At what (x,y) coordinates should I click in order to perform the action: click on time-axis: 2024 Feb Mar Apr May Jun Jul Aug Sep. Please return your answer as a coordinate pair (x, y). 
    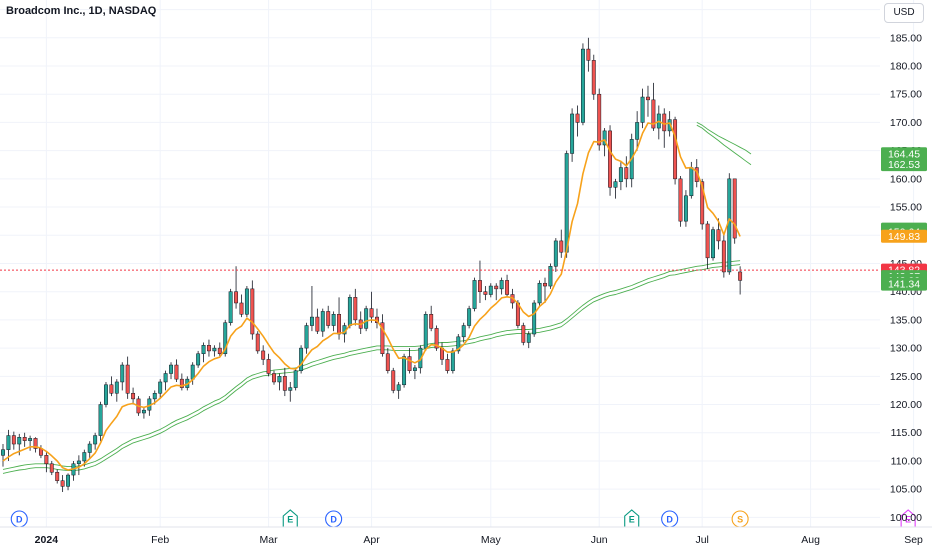
    Looking at the image, I should click on (479, 540).